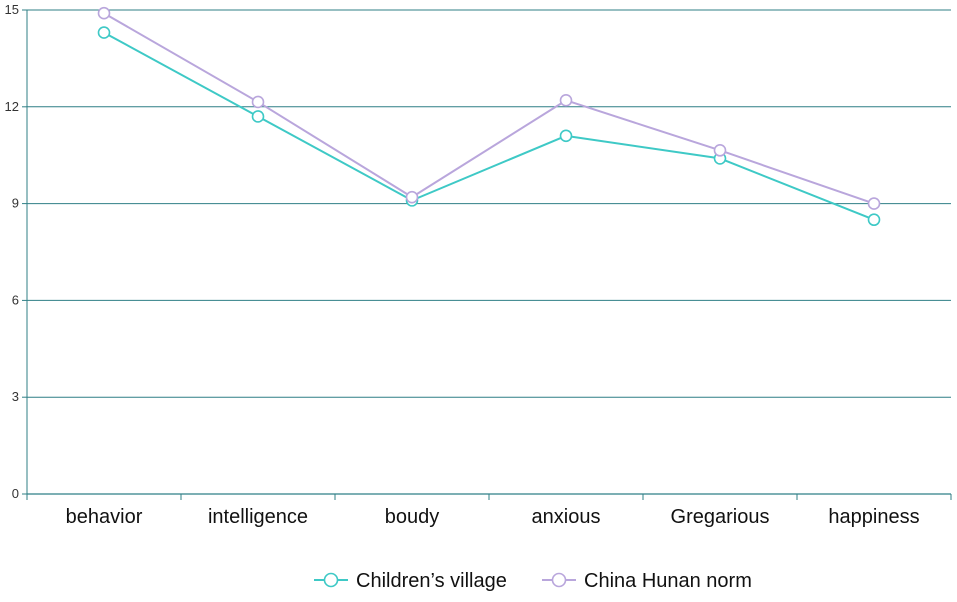 The width and height of the screenshot is (957, 602). I want to click on legend-item-0: Children’s village, so click(410, 581).